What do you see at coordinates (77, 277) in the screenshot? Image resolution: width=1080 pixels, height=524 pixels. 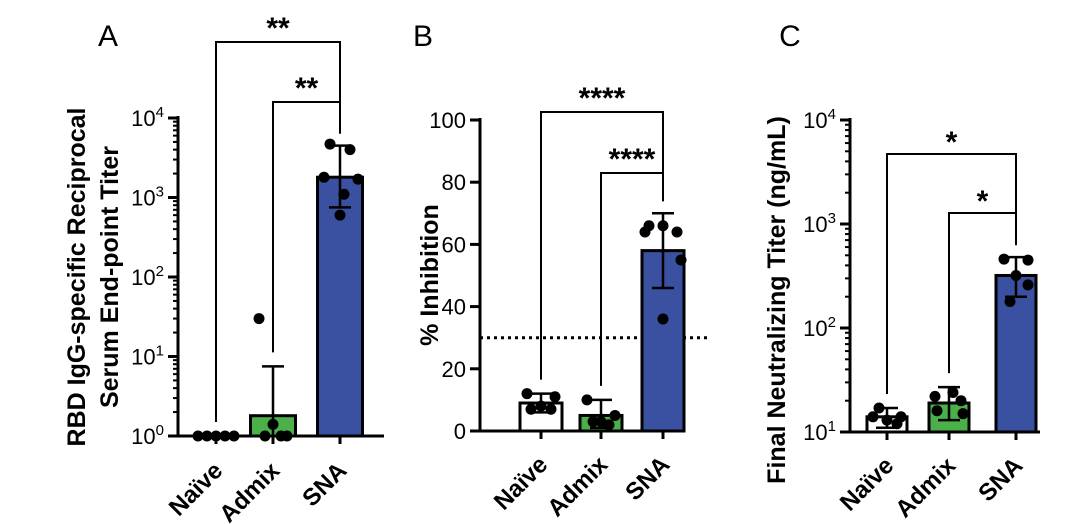 I see `y-axis-label: RBD IgG-specific Reciprocal` at bounding box center [77, 277].